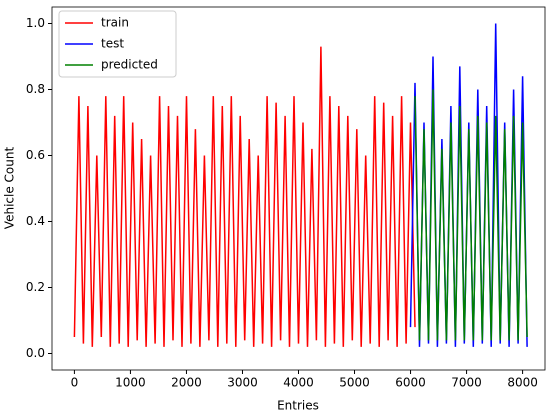  What do you see at coordinates (75, 383) in the screenshot?
I see `x-tick-label: 0` at bounding box center [75, 383].